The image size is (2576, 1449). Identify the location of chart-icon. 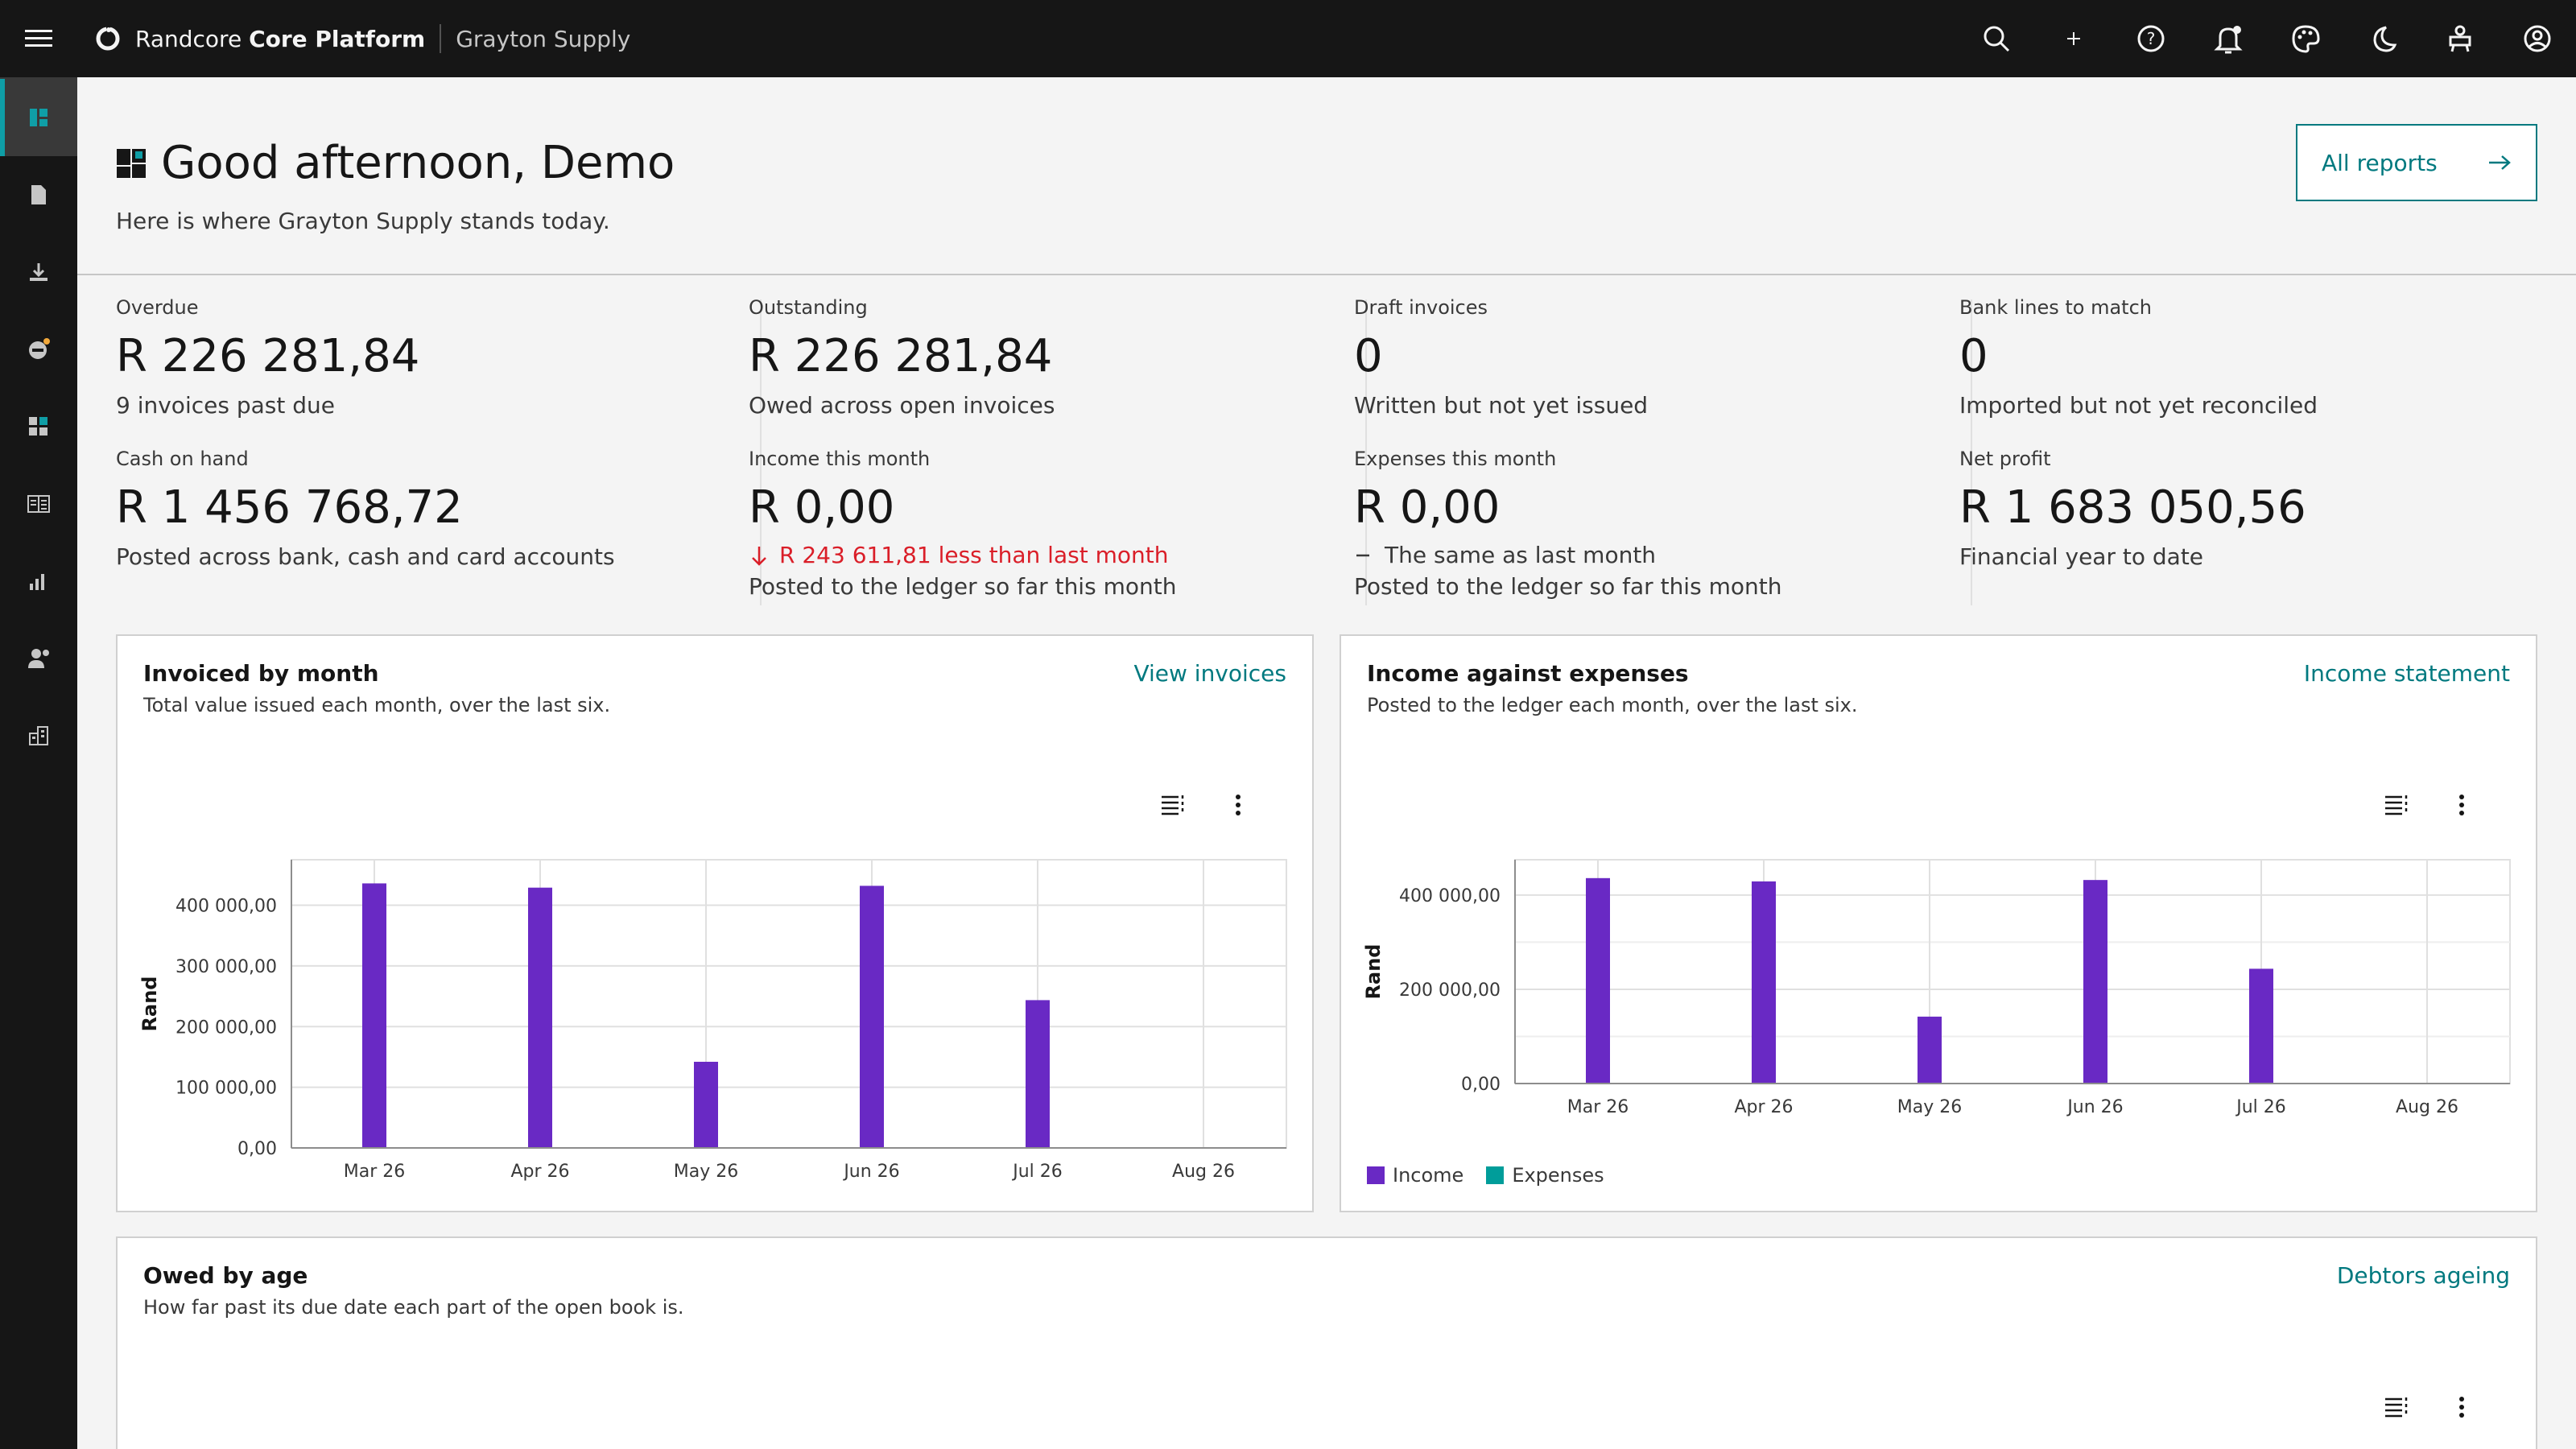
(37, 582).